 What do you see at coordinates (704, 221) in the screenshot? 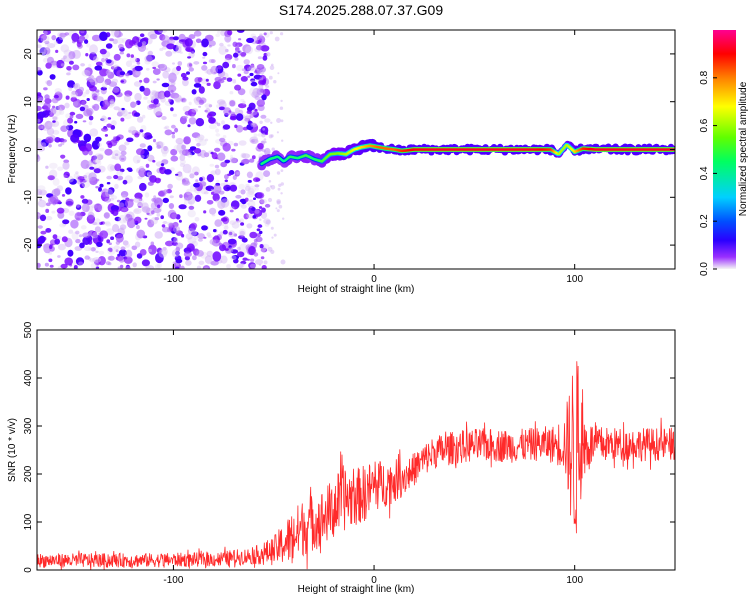
I see `colorbar-tick-label: 0.2` at bounding box center [704, 221].